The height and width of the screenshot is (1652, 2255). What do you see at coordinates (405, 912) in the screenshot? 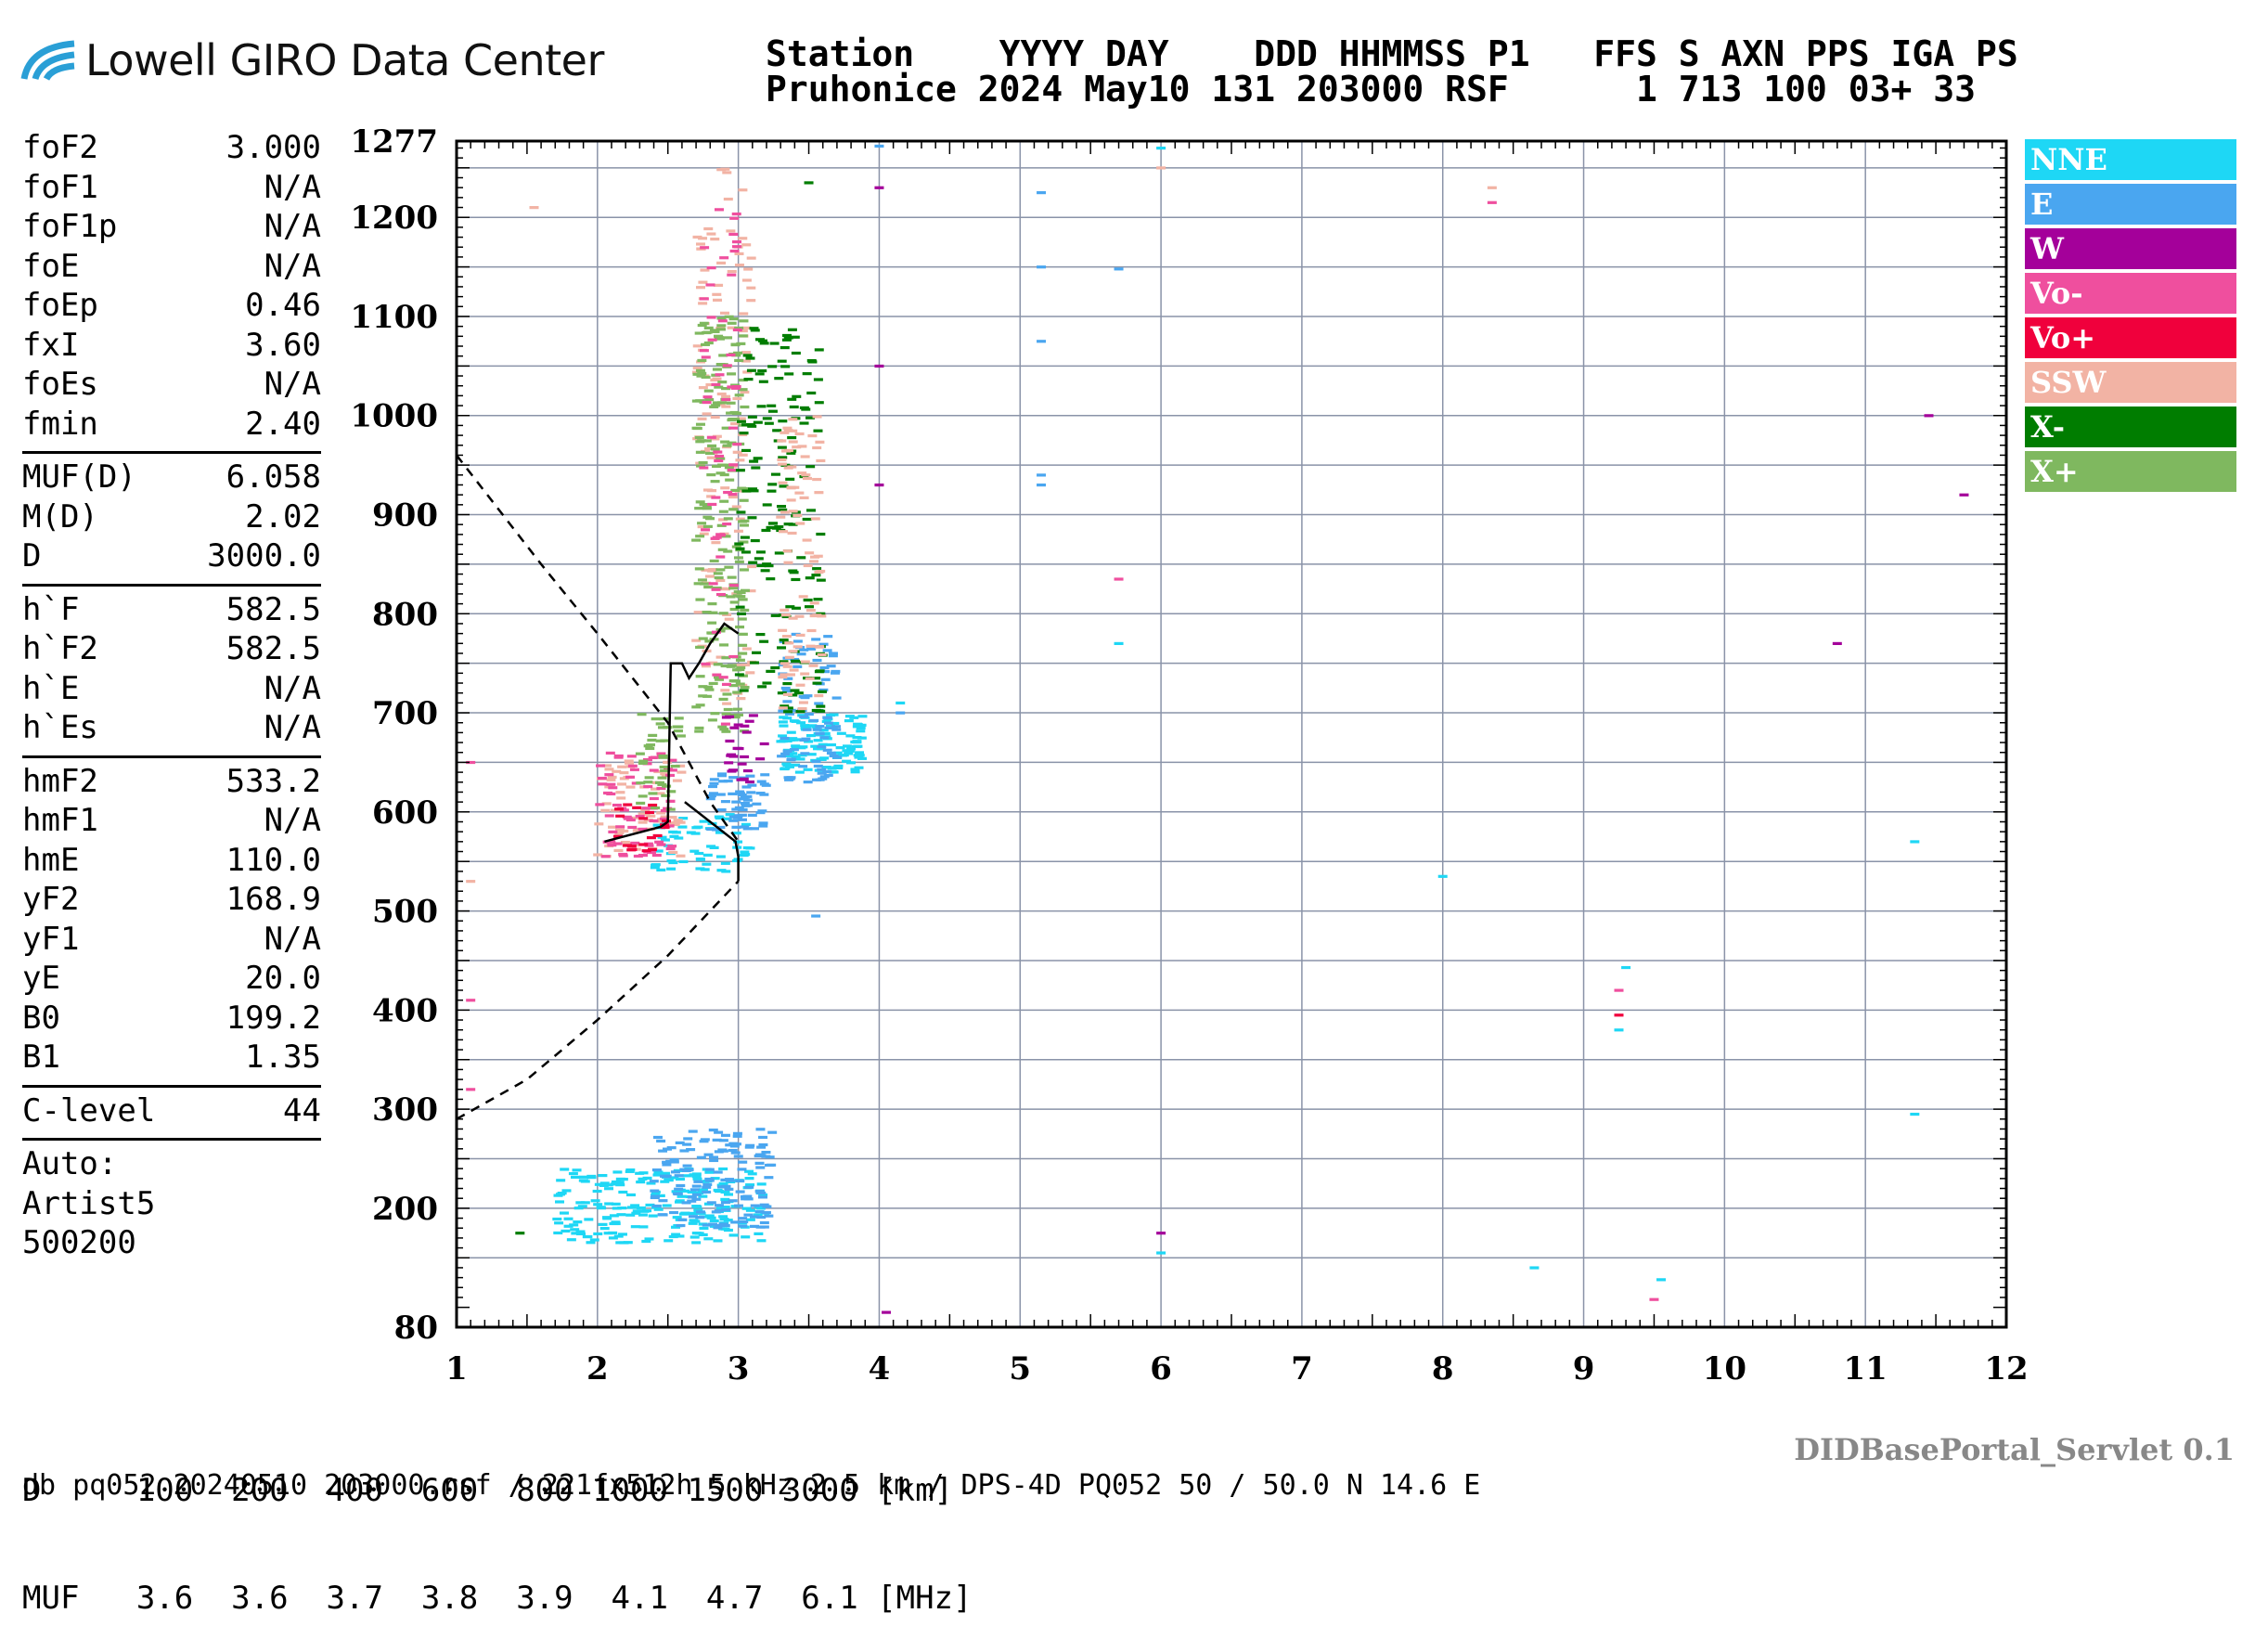
I see `y-tick-label: 500` at bounding box center [405, 912].